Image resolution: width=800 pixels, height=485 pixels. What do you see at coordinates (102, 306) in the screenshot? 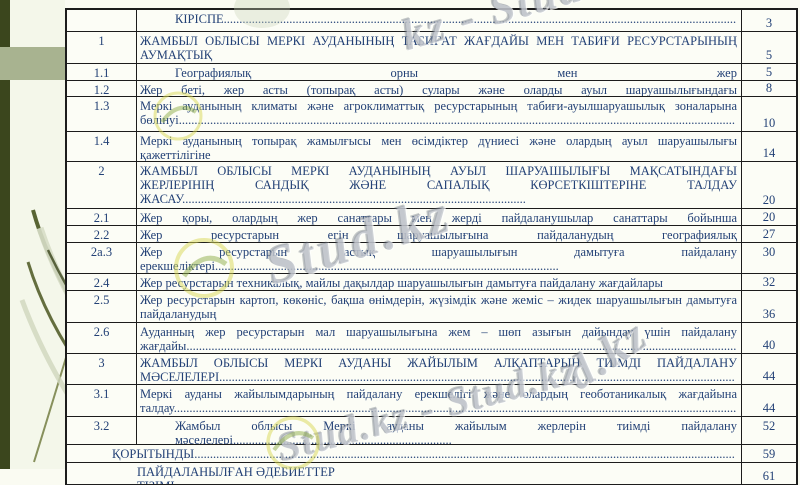
I see `toc-row-number: 2.5` at bounding box center [102, 306].